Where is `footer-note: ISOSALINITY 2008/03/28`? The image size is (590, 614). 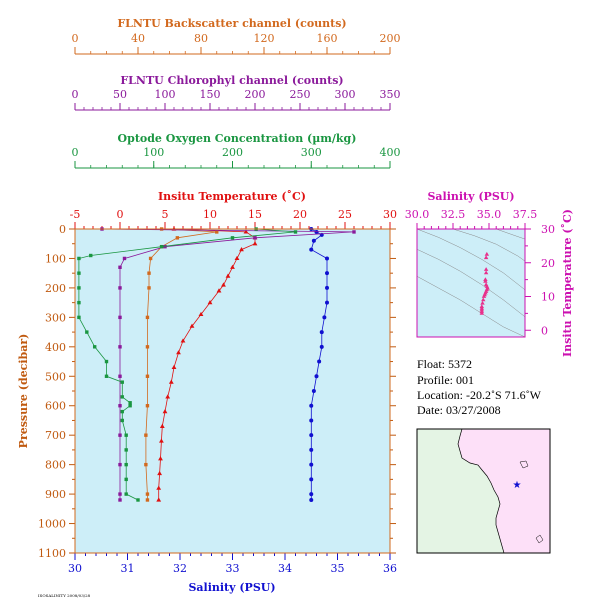 footer-note: ISOSALINITY 2008/03/28 is located at coordinates (64, 595).